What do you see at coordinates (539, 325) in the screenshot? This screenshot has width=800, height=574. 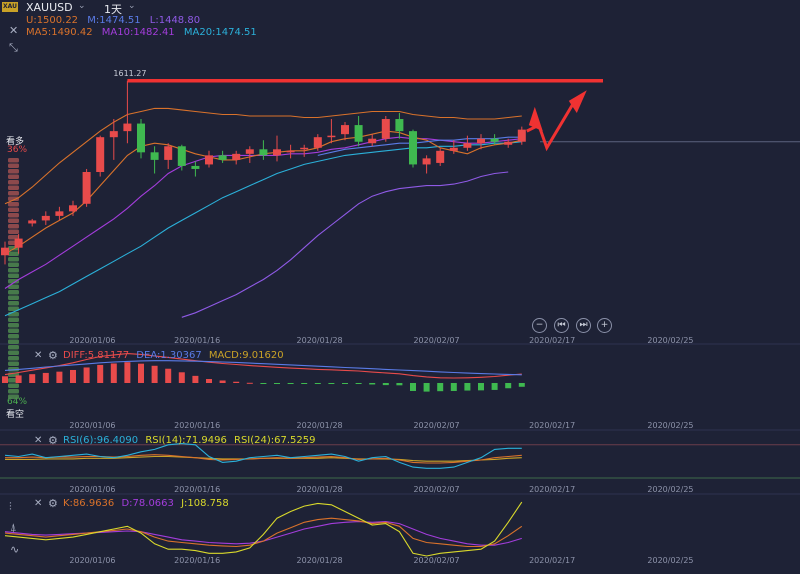 I see `zoom-out-button: −` at bounding box center [539, 325].